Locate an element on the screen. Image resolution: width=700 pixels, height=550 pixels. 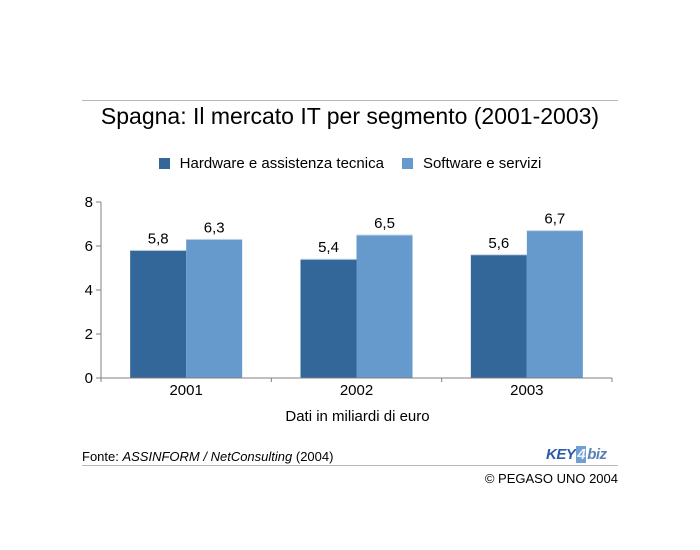
y-tick-label: 4 is located at coordinates (89, 290).